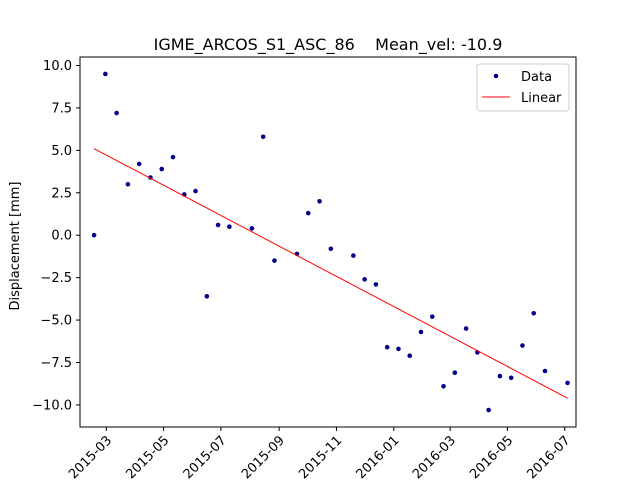 The width and height of the screenshot is (640, 480). Describe the element at coordinates (61, 193) in the screenshot. I see `y-tick-label: 2.5` at that location.